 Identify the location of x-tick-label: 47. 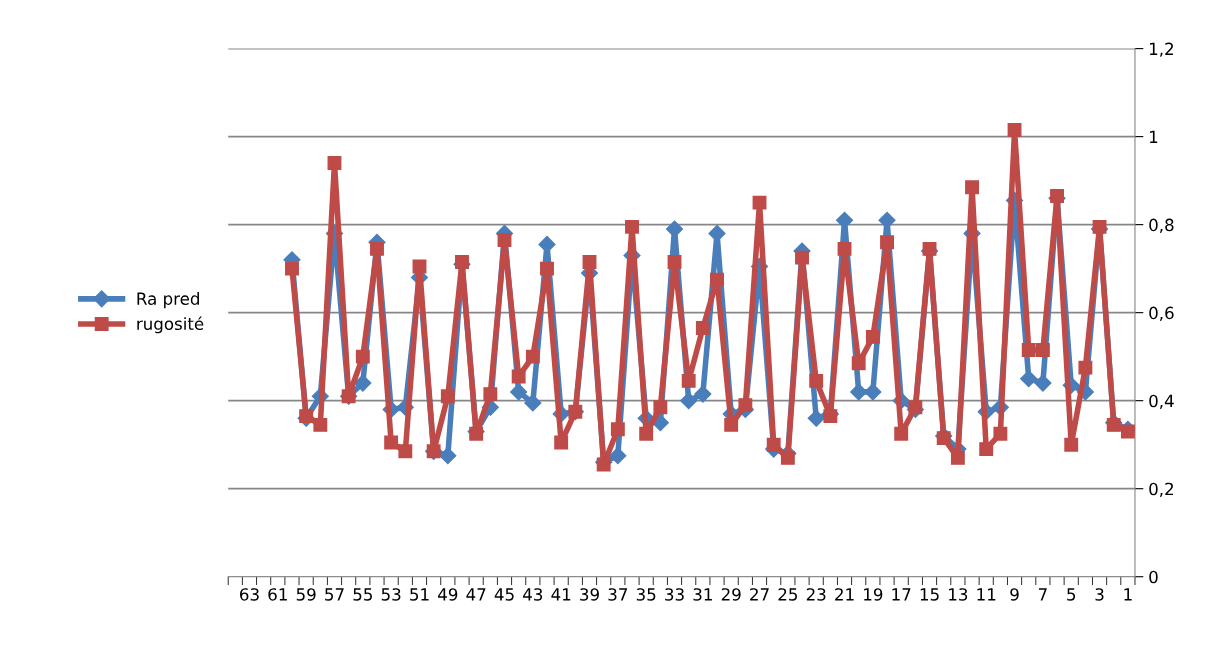
(476, 594).